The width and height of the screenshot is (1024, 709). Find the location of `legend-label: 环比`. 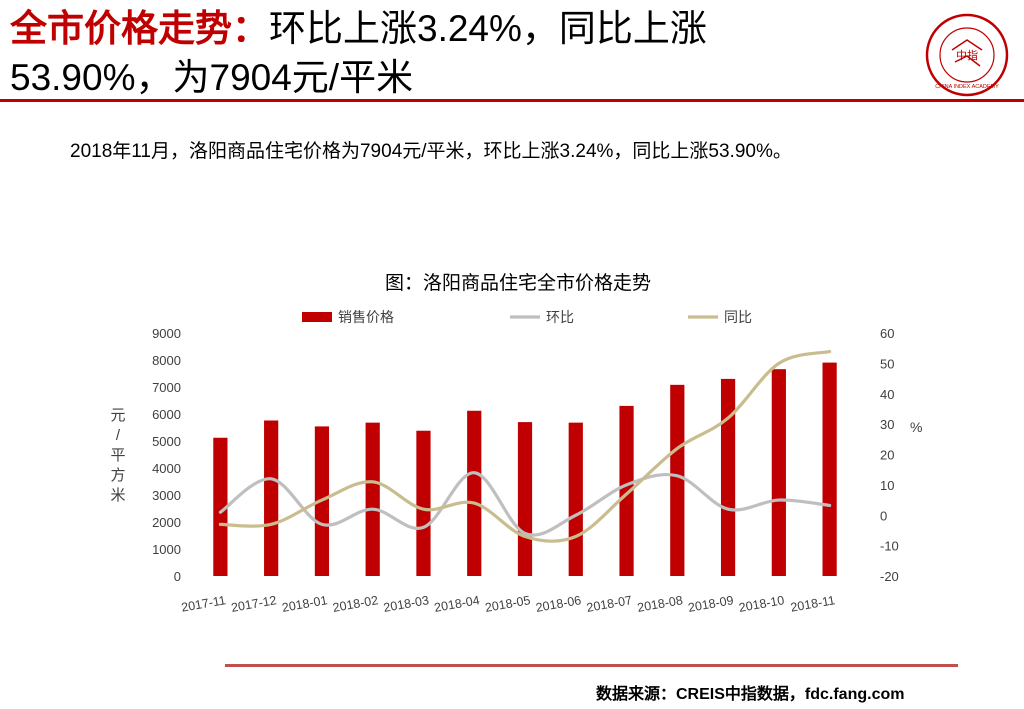

legend-label: 环比 is located at coordinates (560, 317).